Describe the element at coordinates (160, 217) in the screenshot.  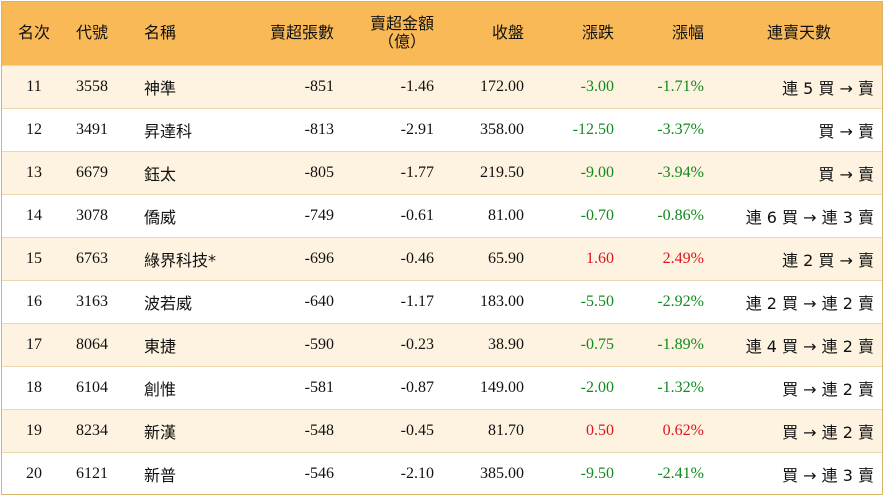
I see `cell-name: 僑威` at that location.